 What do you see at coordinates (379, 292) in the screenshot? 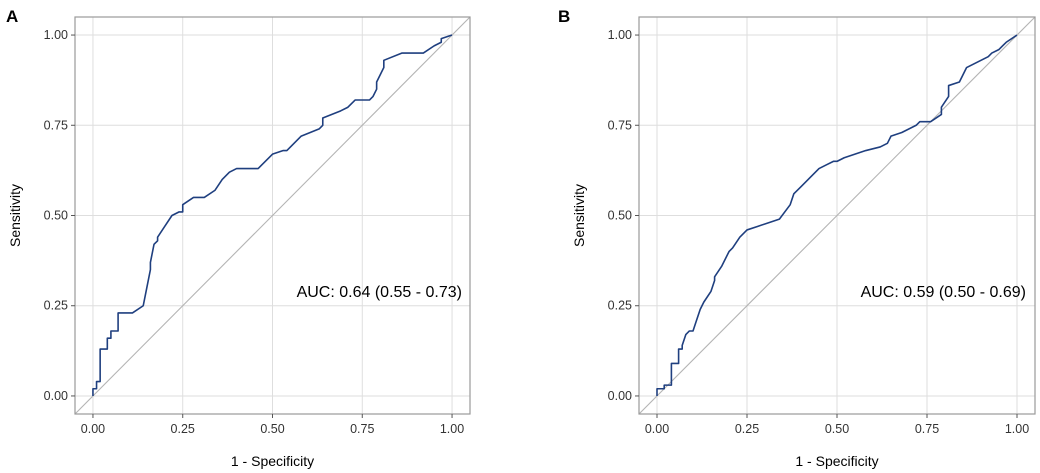
I see `auc-annotation: AUC: 0.64 (0.55 - 0.73)` at bounding box center [379, 292].